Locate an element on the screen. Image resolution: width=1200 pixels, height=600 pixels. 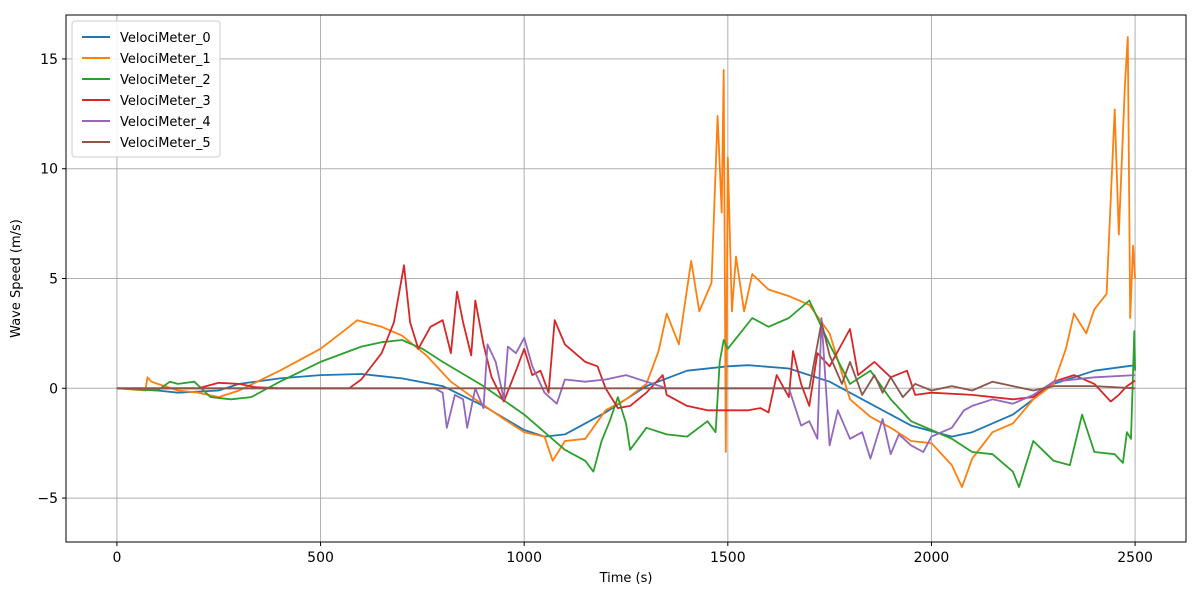
x-axis-label: Time (s) is located at coordinates (626, 578).